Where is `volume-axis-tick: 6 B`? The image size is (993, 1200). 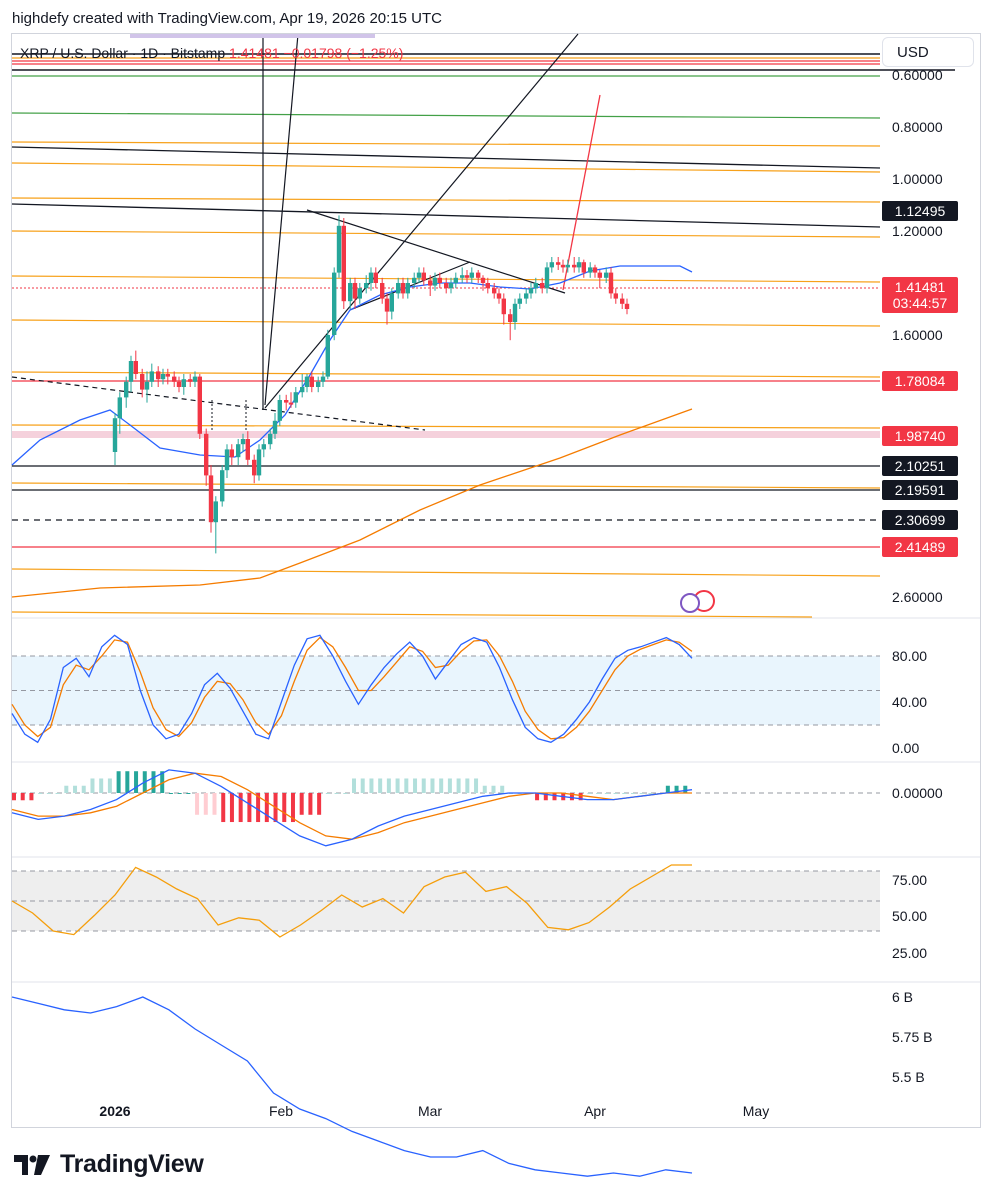 volume-axis-tick: 6 B is located at coordinates (902, 997).